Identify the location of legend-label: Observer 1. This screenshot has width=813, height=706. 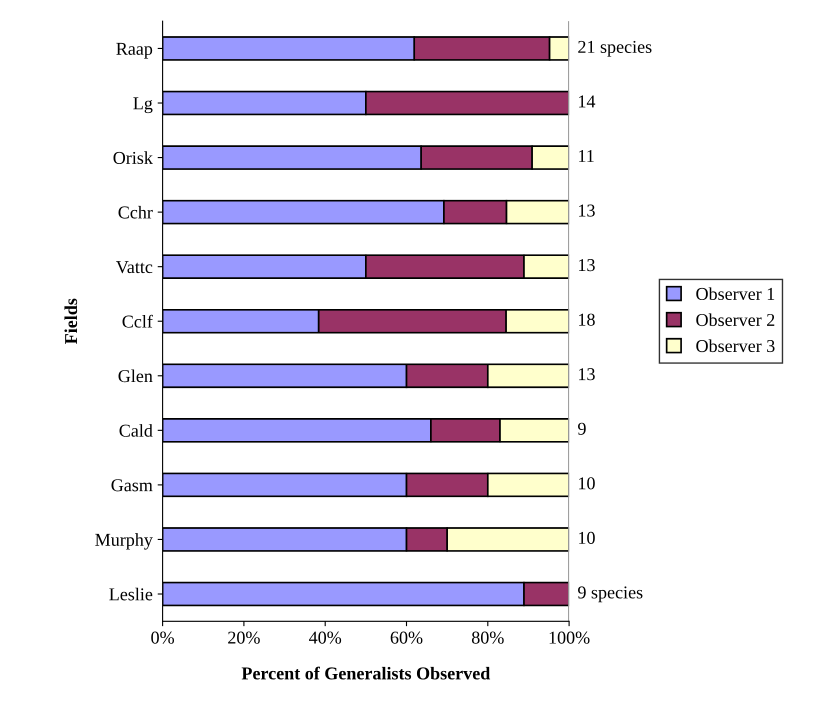
(735, 293).